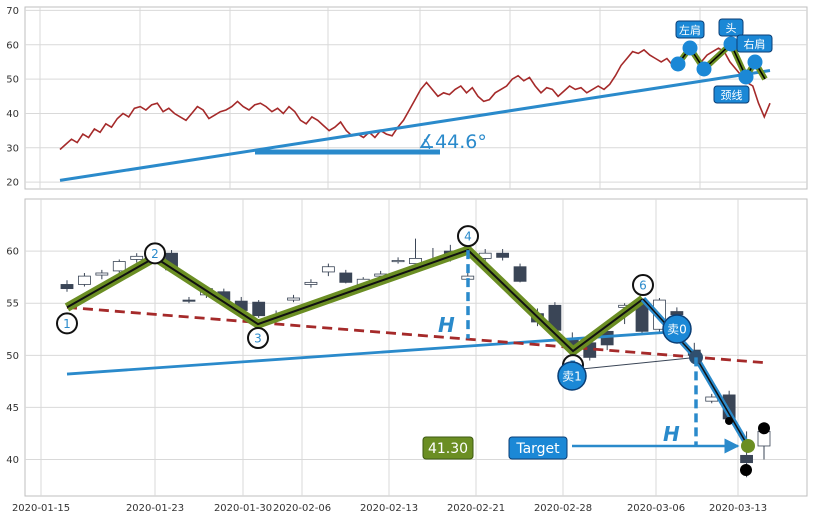 Image resolution: width=813 pixels, height=520 pixels. I want to click on target-badge, so click(538, 448).